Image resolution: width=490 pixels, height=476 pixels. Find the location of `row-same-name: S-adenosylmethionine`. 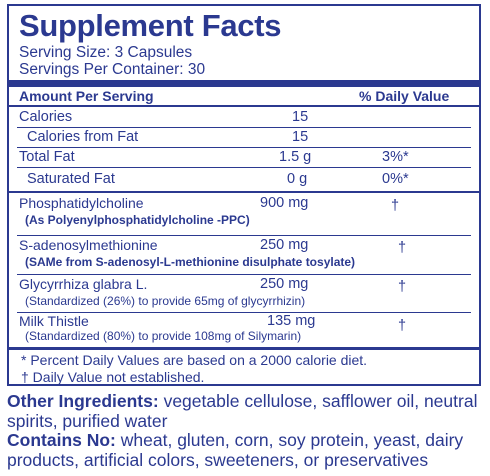

row-same-name: S-adenosylmethionine is located at coordinates (88, 245).